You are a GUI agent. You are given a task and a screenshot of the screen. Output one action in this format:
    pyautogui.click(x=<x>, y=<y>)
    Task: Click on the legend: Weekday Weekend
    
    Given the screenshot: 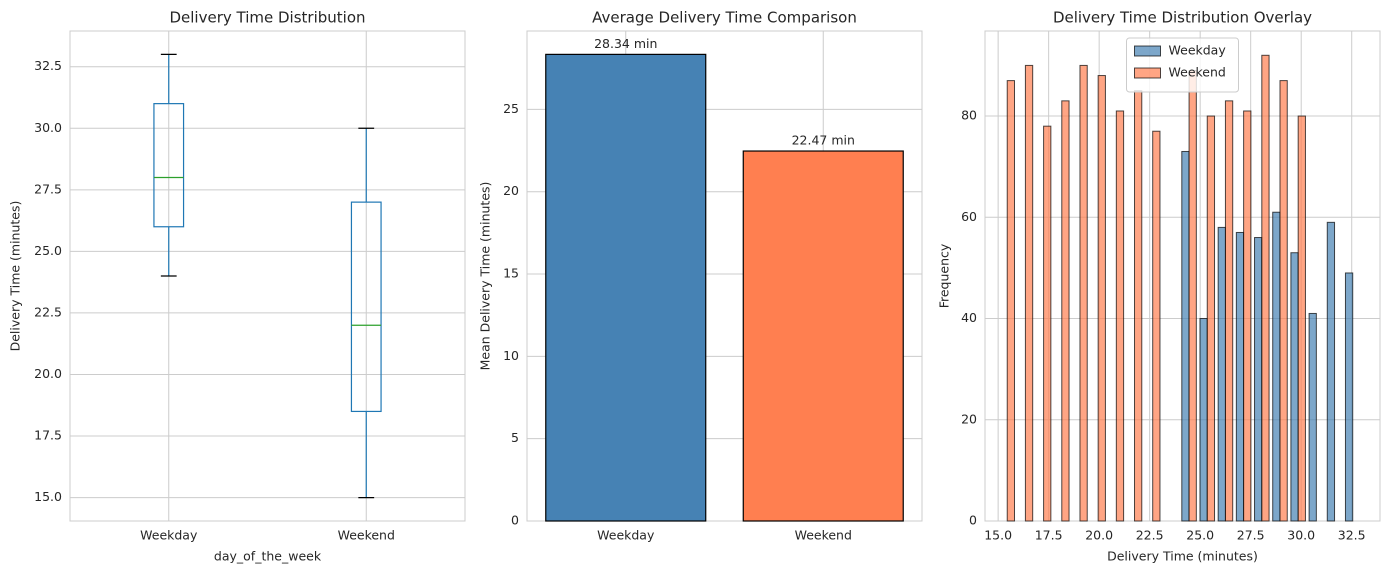 What is the action you would take?
    pyautogui.click(x=1182, y=65)
    